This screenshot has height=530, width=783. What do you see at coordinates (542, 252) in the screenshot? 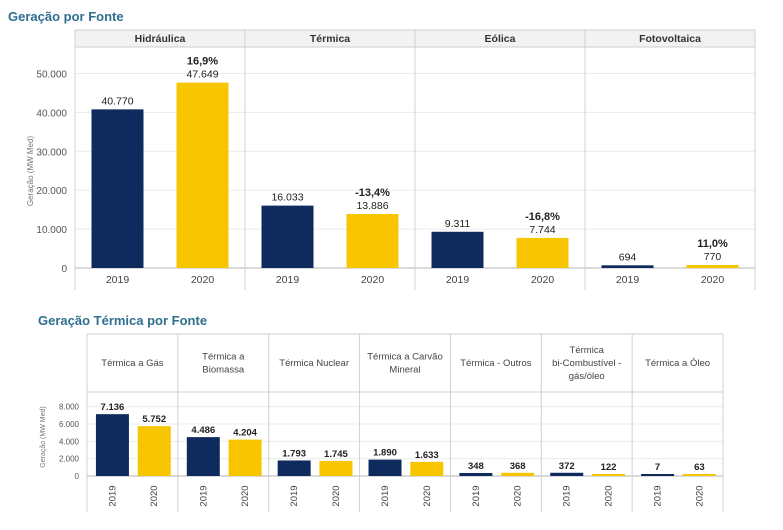
I see `bar-2-2020` at bounding box center [542, 252].